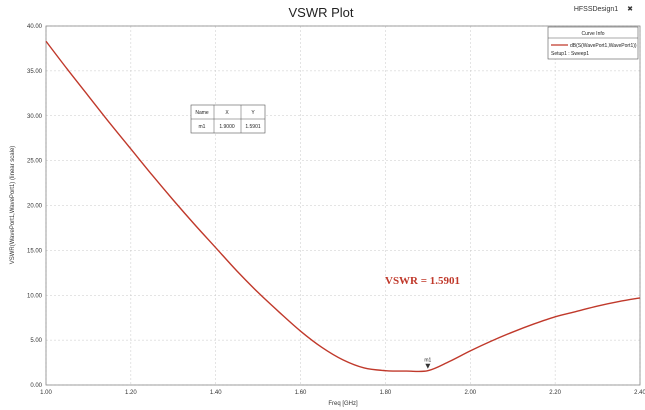 The height and width of the screenshot is (410, 645). Describe the element at coordinates (35, 72) in the screenshot. I see `y-tick-label: 35.00` at that location.